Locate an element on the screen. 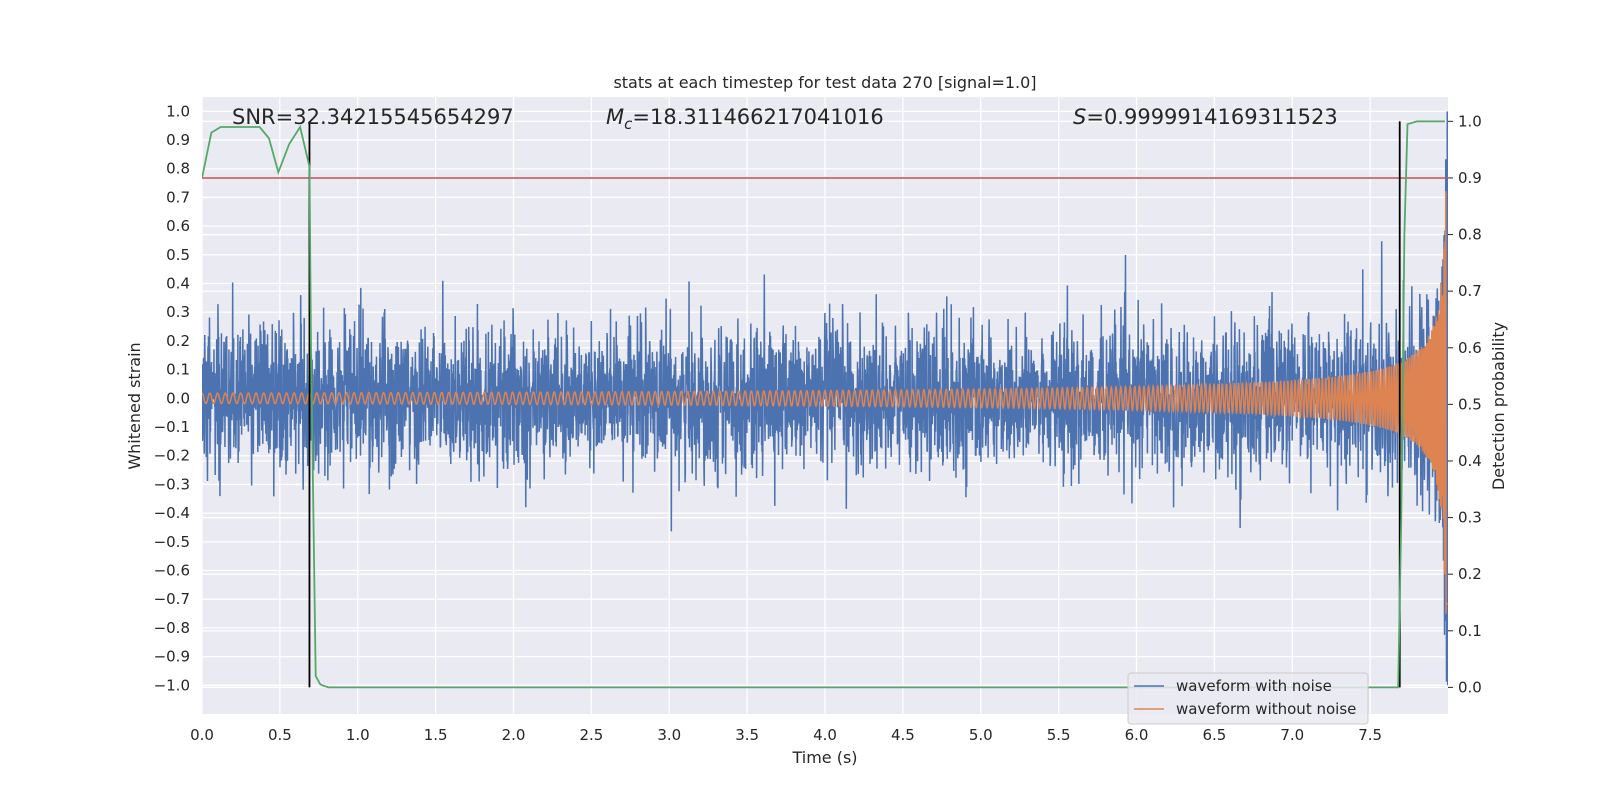 This screenshot has height=800, width=1600. snr-annotation: SNR=32.34215545654297 is located at coordinates (373, 117).